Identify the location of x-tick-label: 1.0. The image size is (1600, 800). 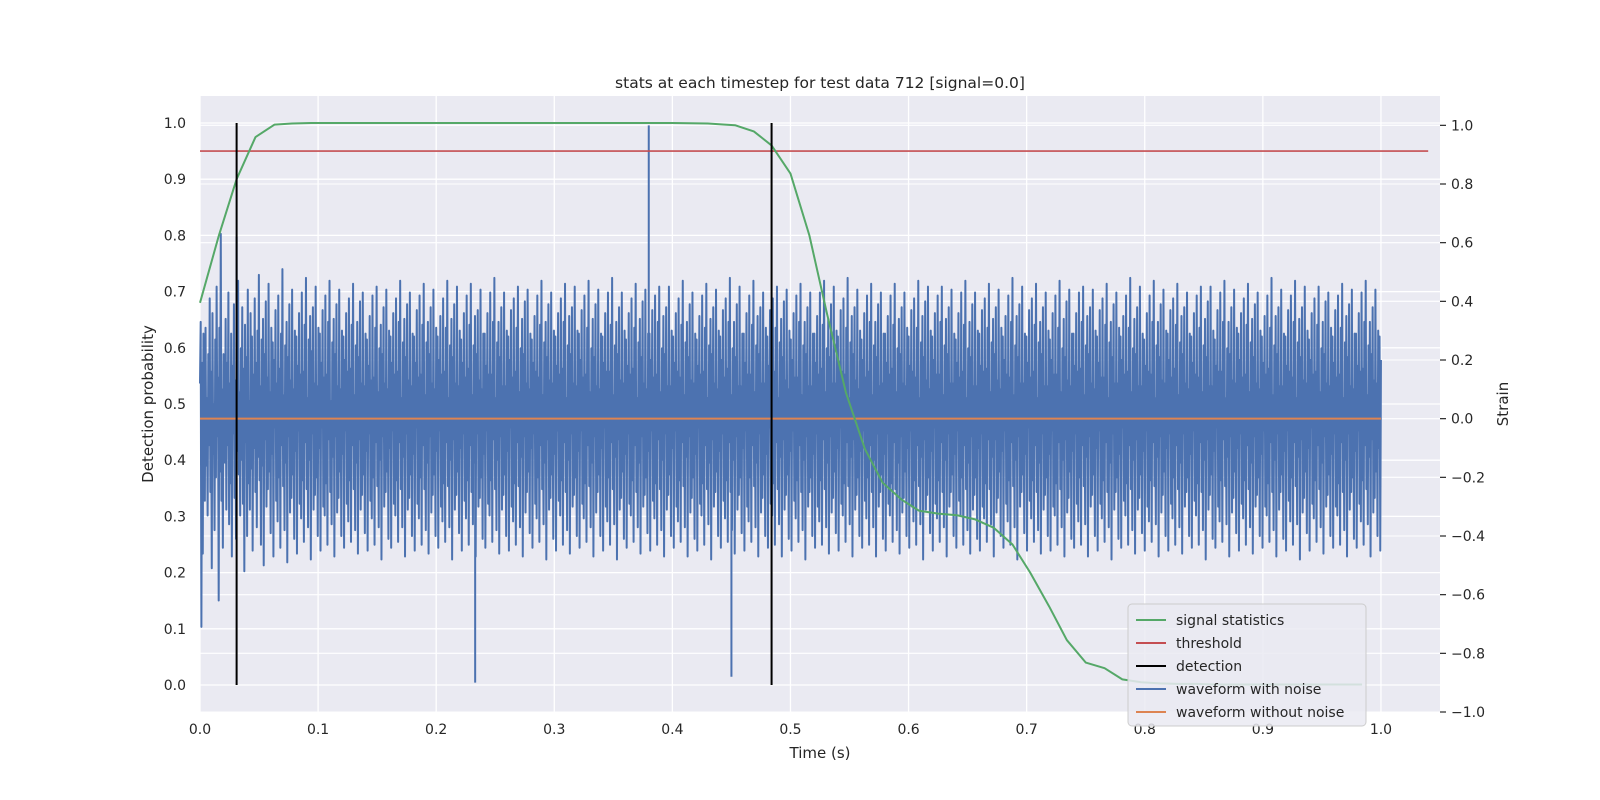
(1381, 730).